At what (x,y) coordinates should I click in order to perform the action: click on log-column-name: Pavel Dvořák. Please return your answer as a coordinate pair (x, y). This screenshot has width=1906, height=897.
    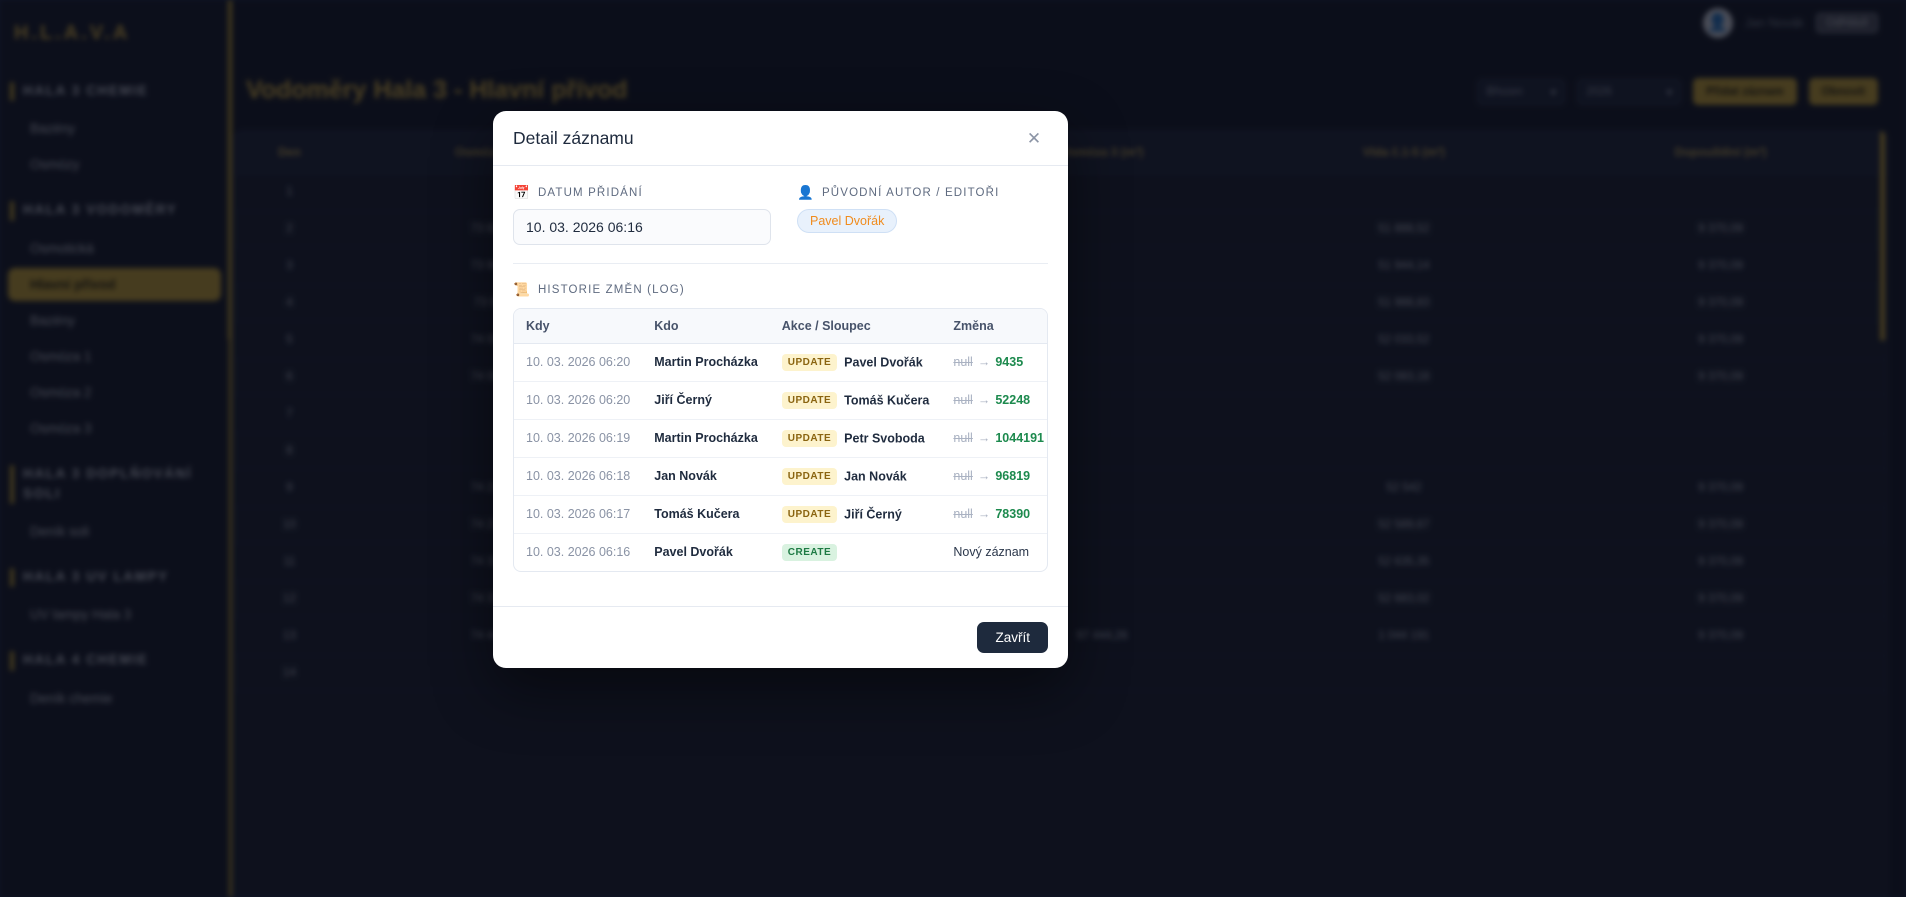
    Looking at the image, I should click on (883, 362).